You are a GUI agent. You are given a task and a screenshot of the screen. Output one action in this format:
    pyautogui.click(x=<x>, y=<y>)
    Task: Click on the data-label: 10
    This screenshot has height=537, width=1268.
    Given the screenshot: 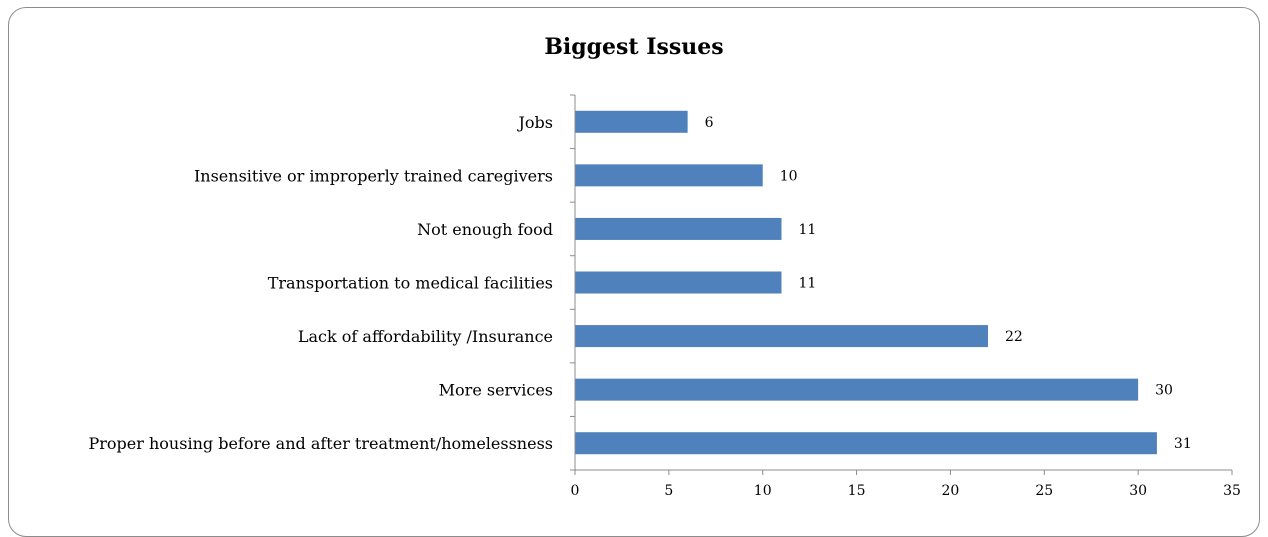 What is the action you would take?
    pyautogui.click(x=789, y=176)
    